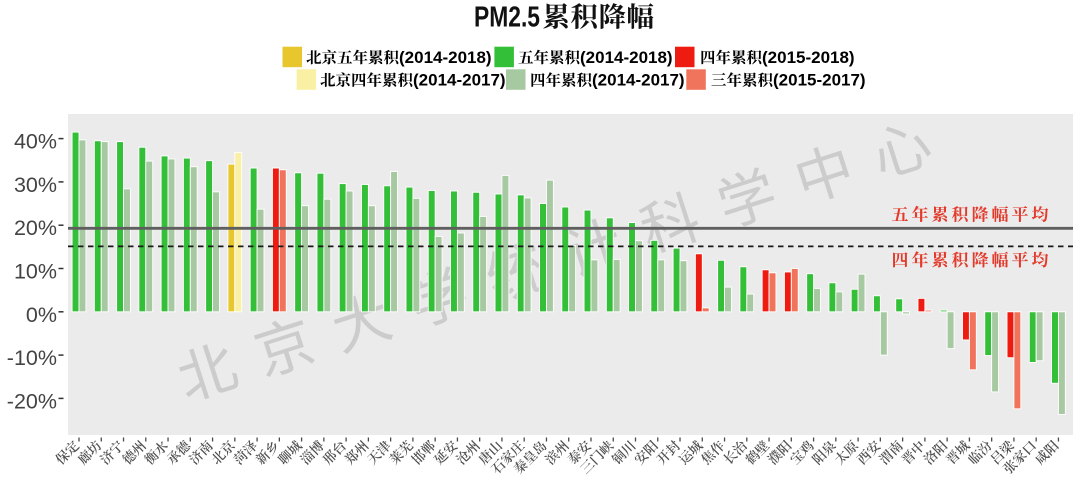 The image size is (1080, 497). Describe the element at coordinates (35, 142) in the screenshot. I see `svg-text: 40%` at that location.